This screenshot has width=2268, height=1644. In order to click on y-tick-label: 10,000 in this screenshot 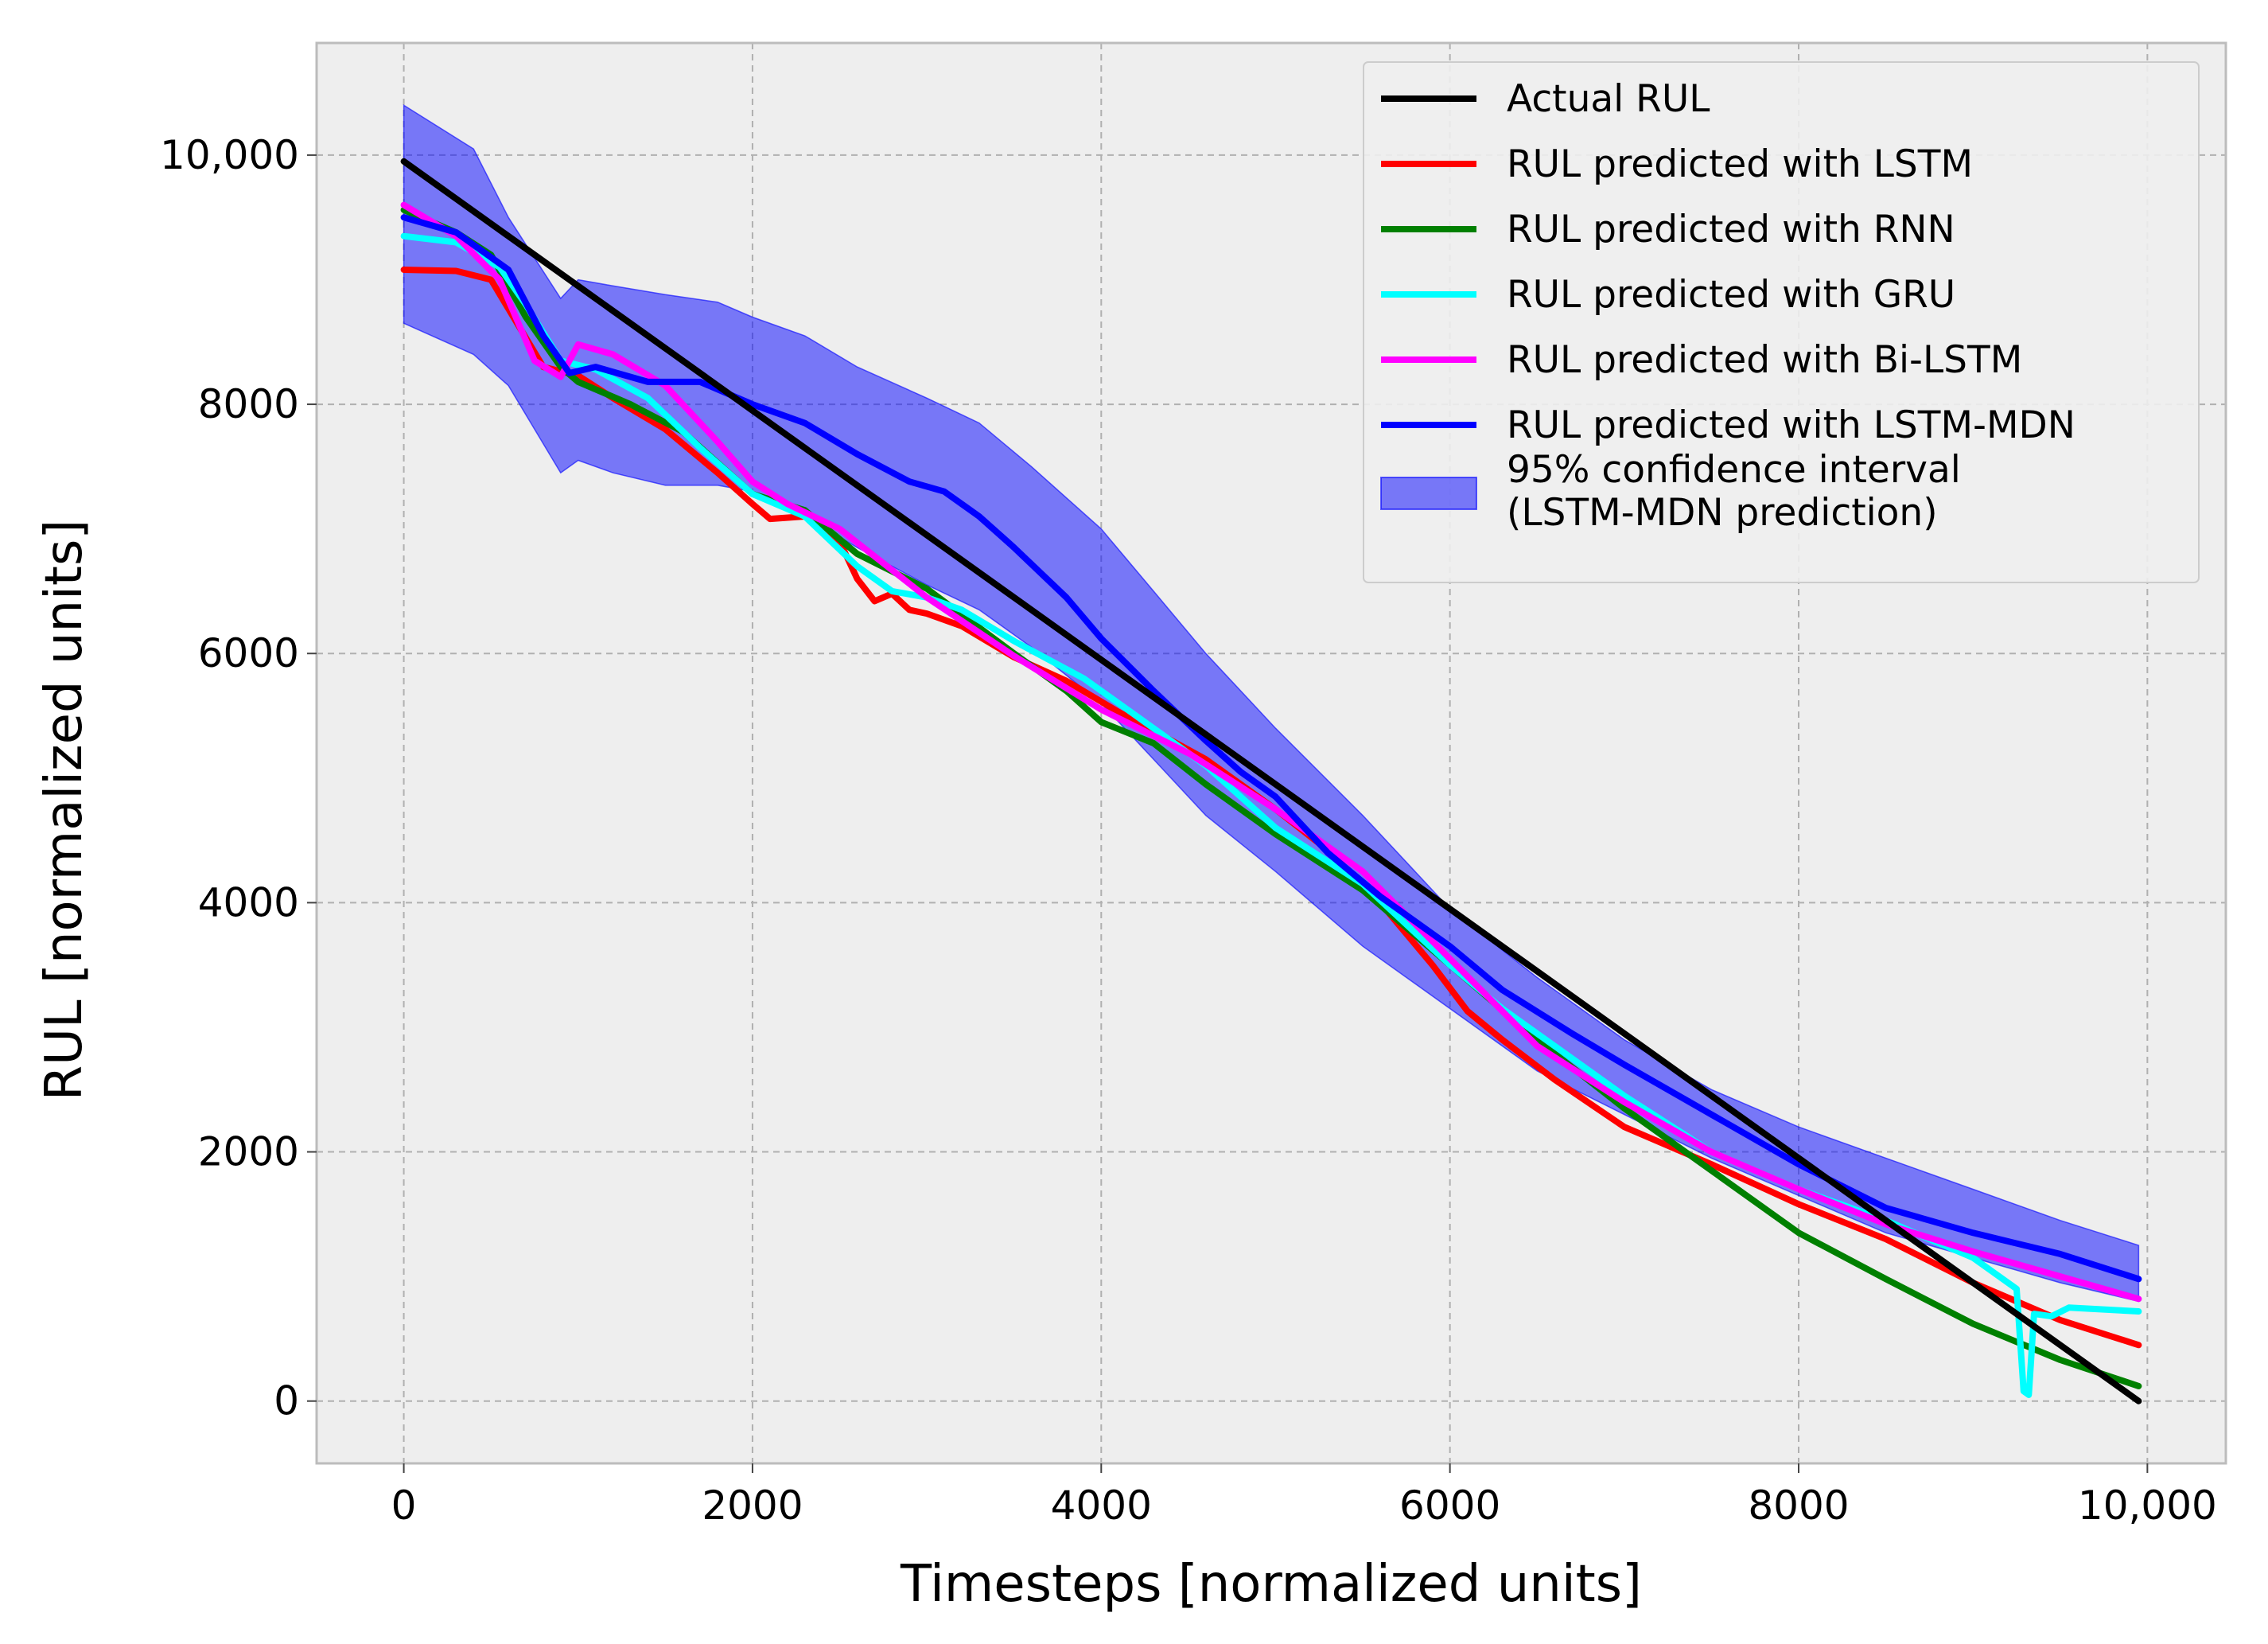, I will do `click(229, 155)`.